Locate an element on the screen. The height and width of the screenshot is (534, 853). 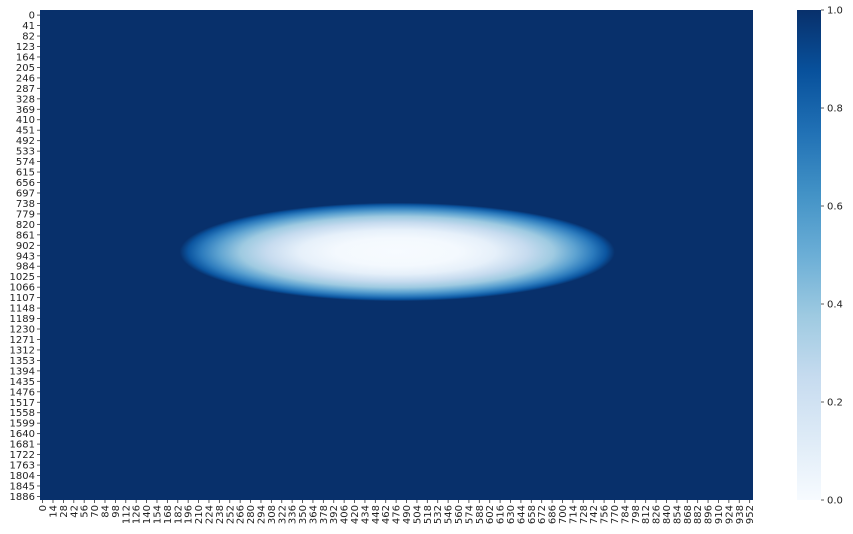
y-tick-label: 1804 is located at coordinates (22, 476).